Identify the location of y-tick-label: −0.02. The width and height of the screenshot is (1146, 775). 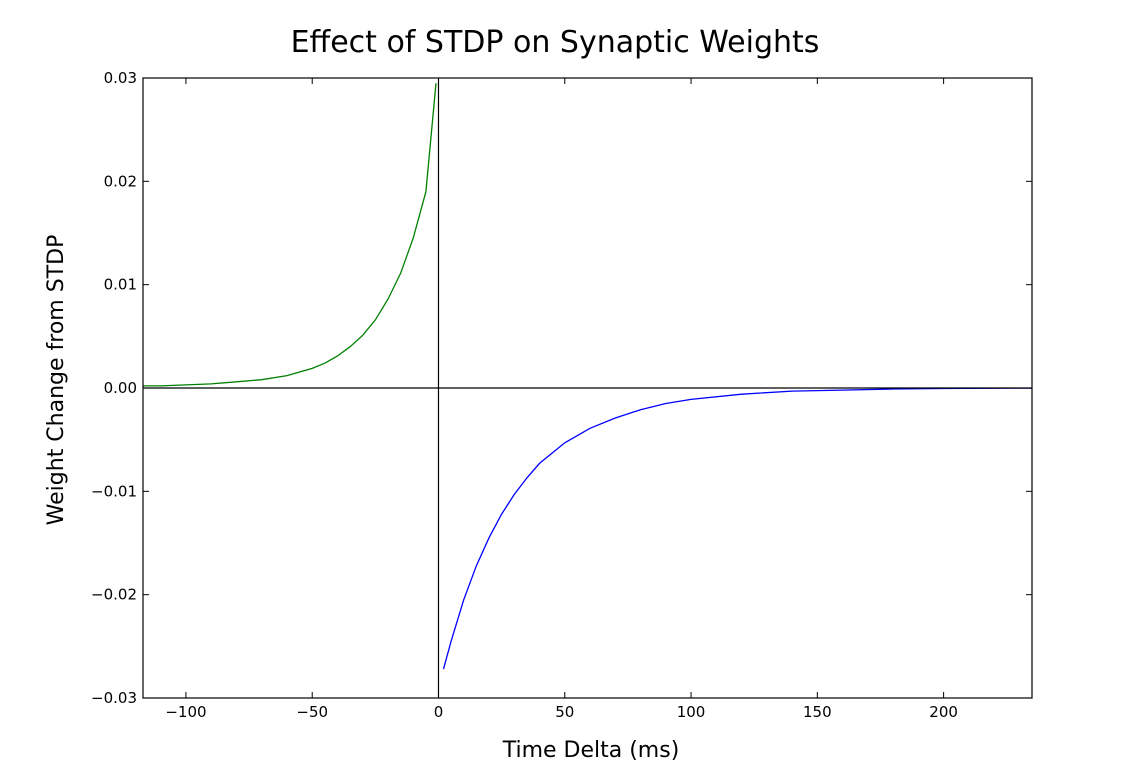
(114, 595).